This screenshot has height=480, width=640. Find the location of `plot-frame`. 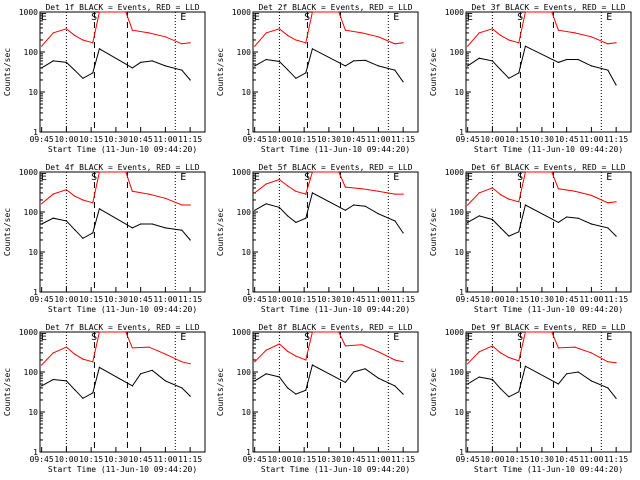

plot-frame is located at coordinates (335, 392).